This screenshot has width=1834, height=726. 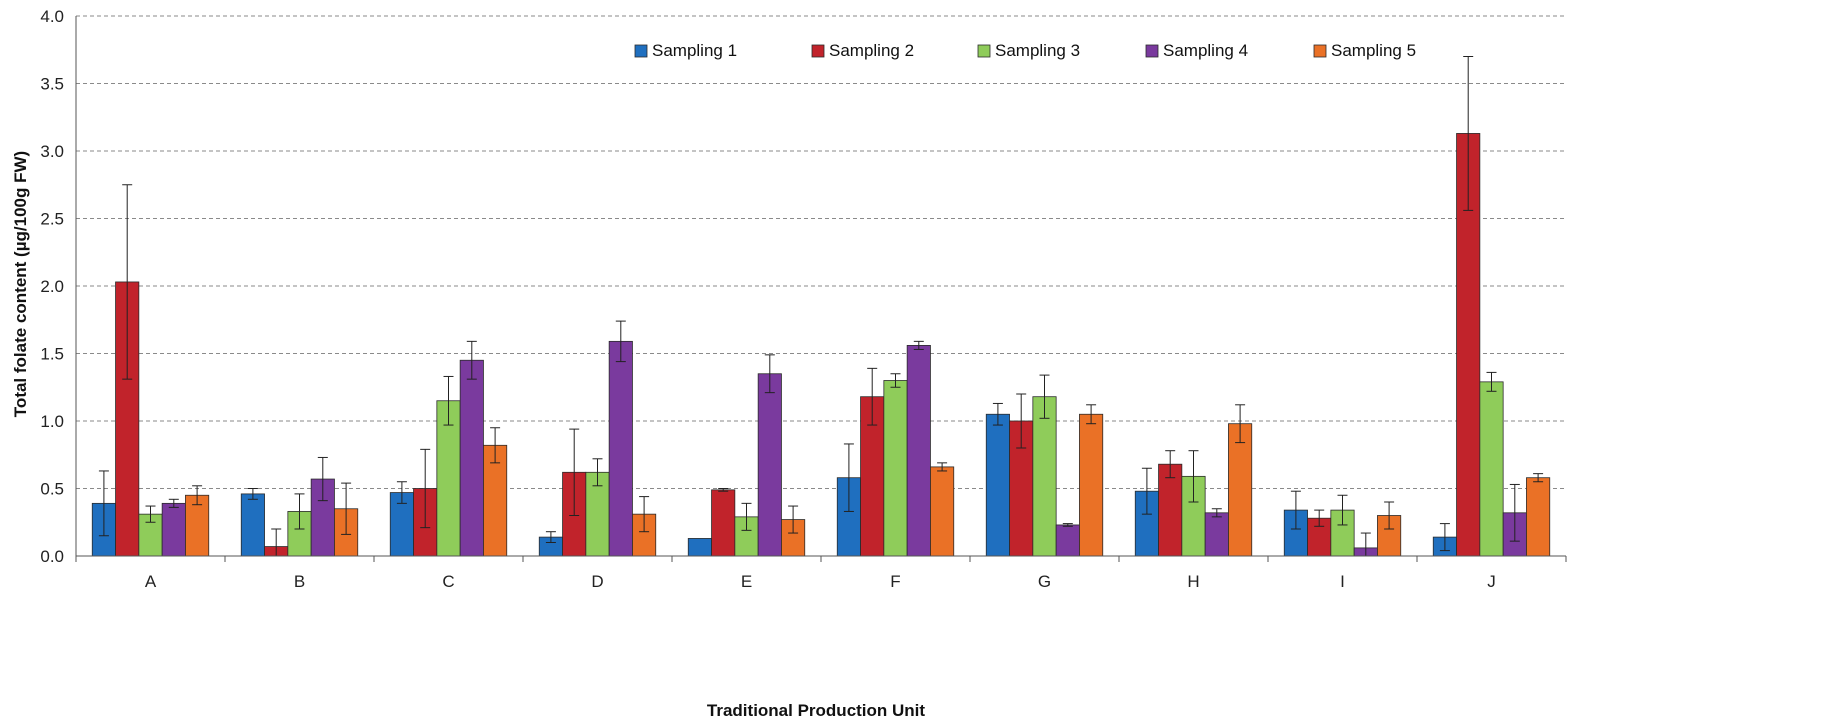 What do you see at coordinates (694, 50) in the screenshot?
I see `legend-label: Sampling 1` at bounding box center [694, 50].